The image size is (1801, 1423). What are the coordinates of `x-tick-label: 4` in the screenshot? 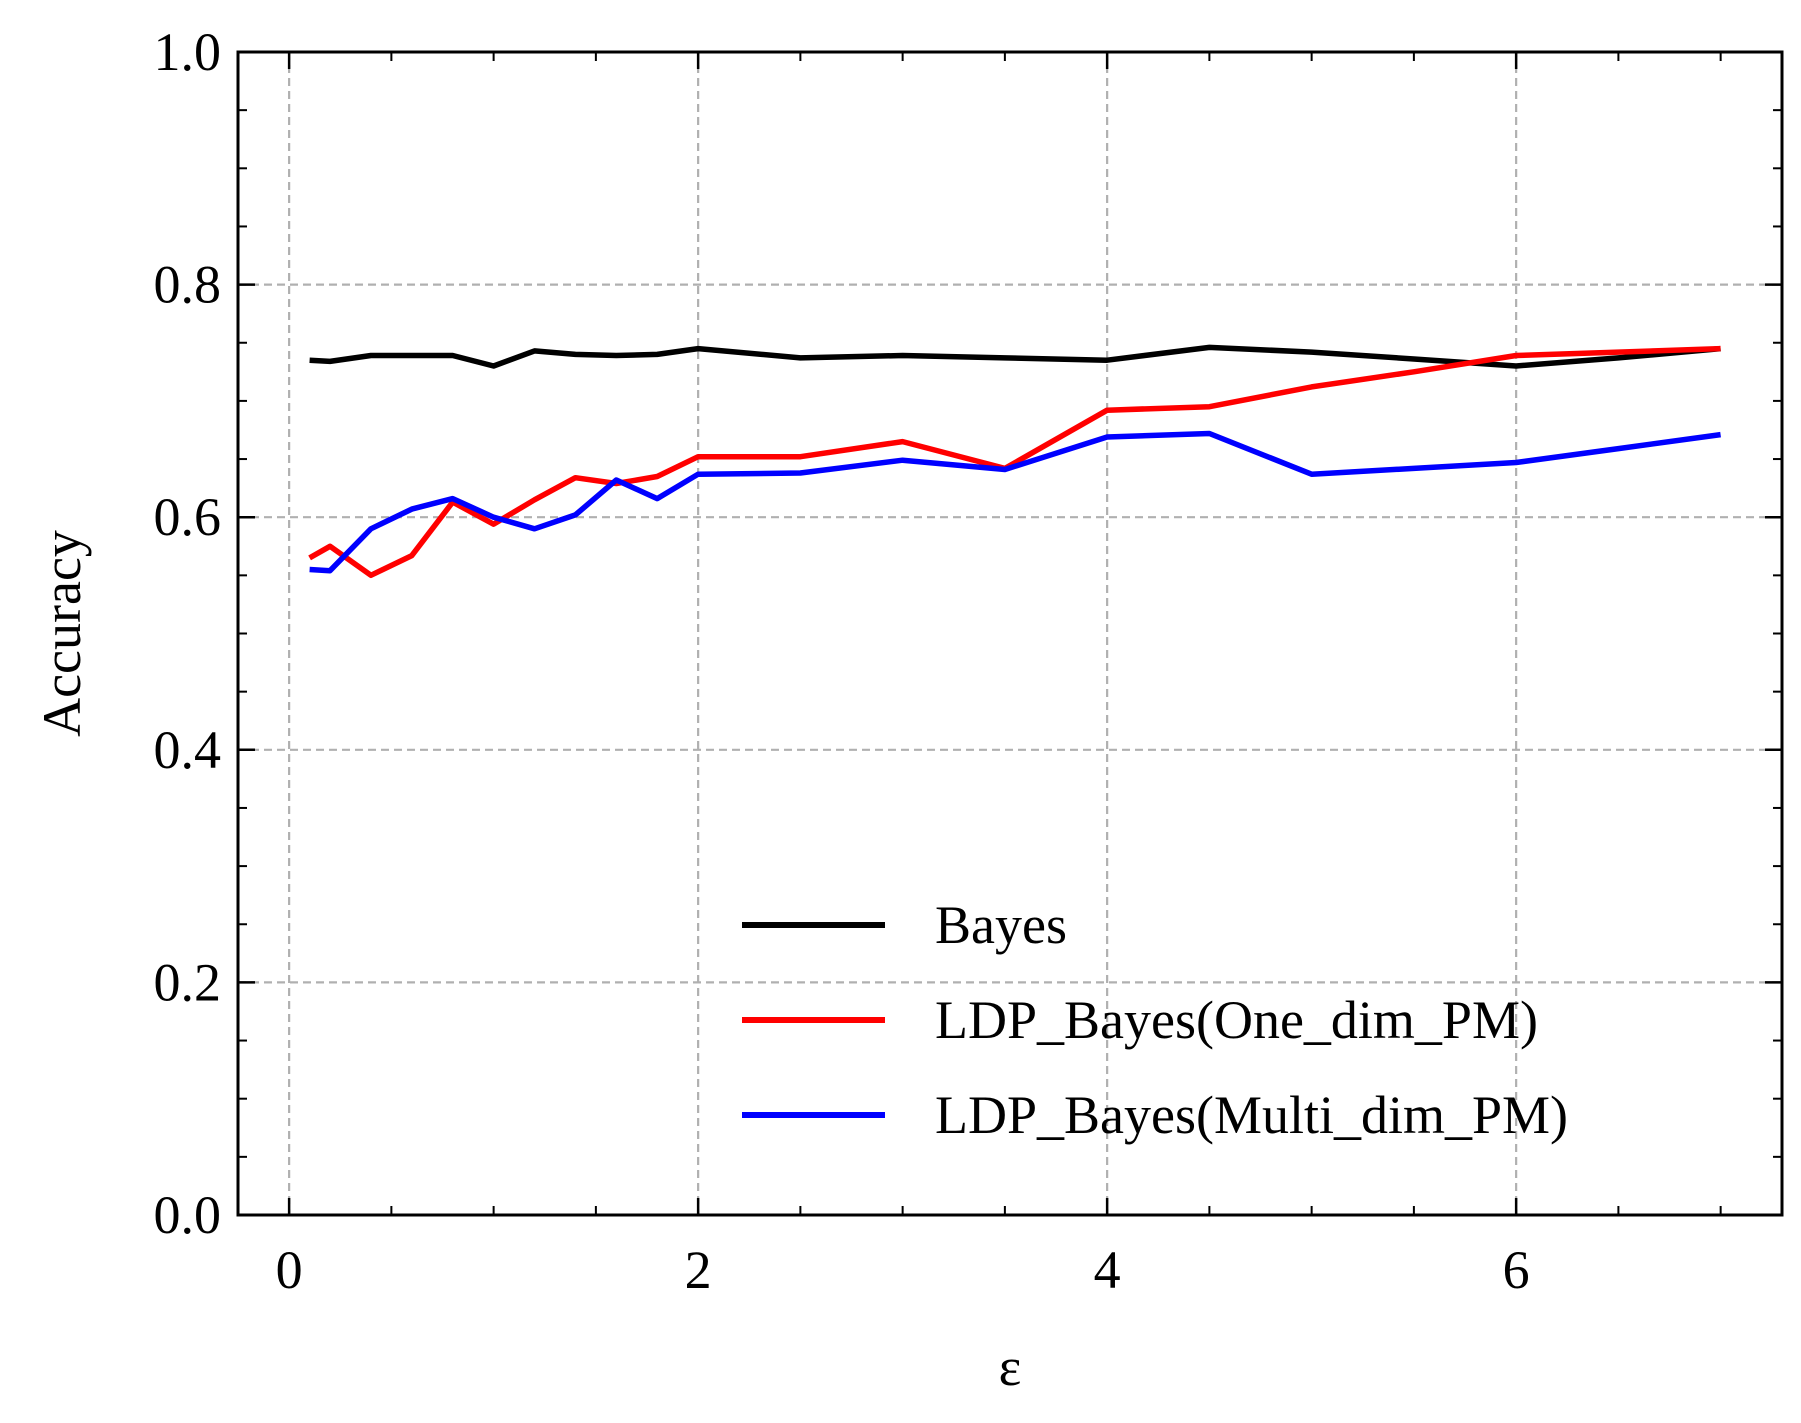 It's located at (1107, 1270).